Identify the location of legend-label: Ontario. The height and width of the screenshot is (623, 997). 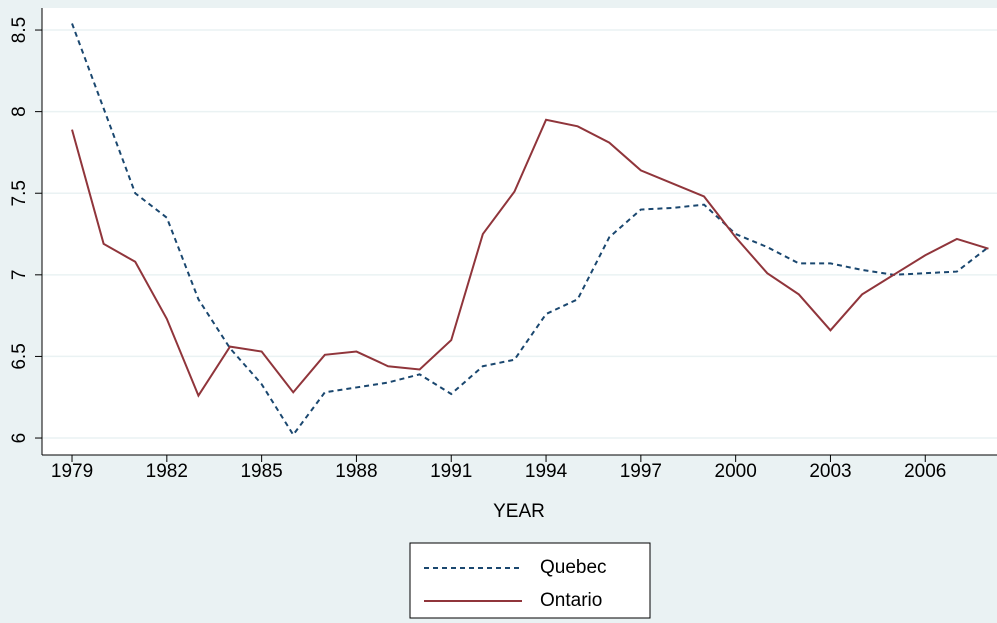
(571, 600).